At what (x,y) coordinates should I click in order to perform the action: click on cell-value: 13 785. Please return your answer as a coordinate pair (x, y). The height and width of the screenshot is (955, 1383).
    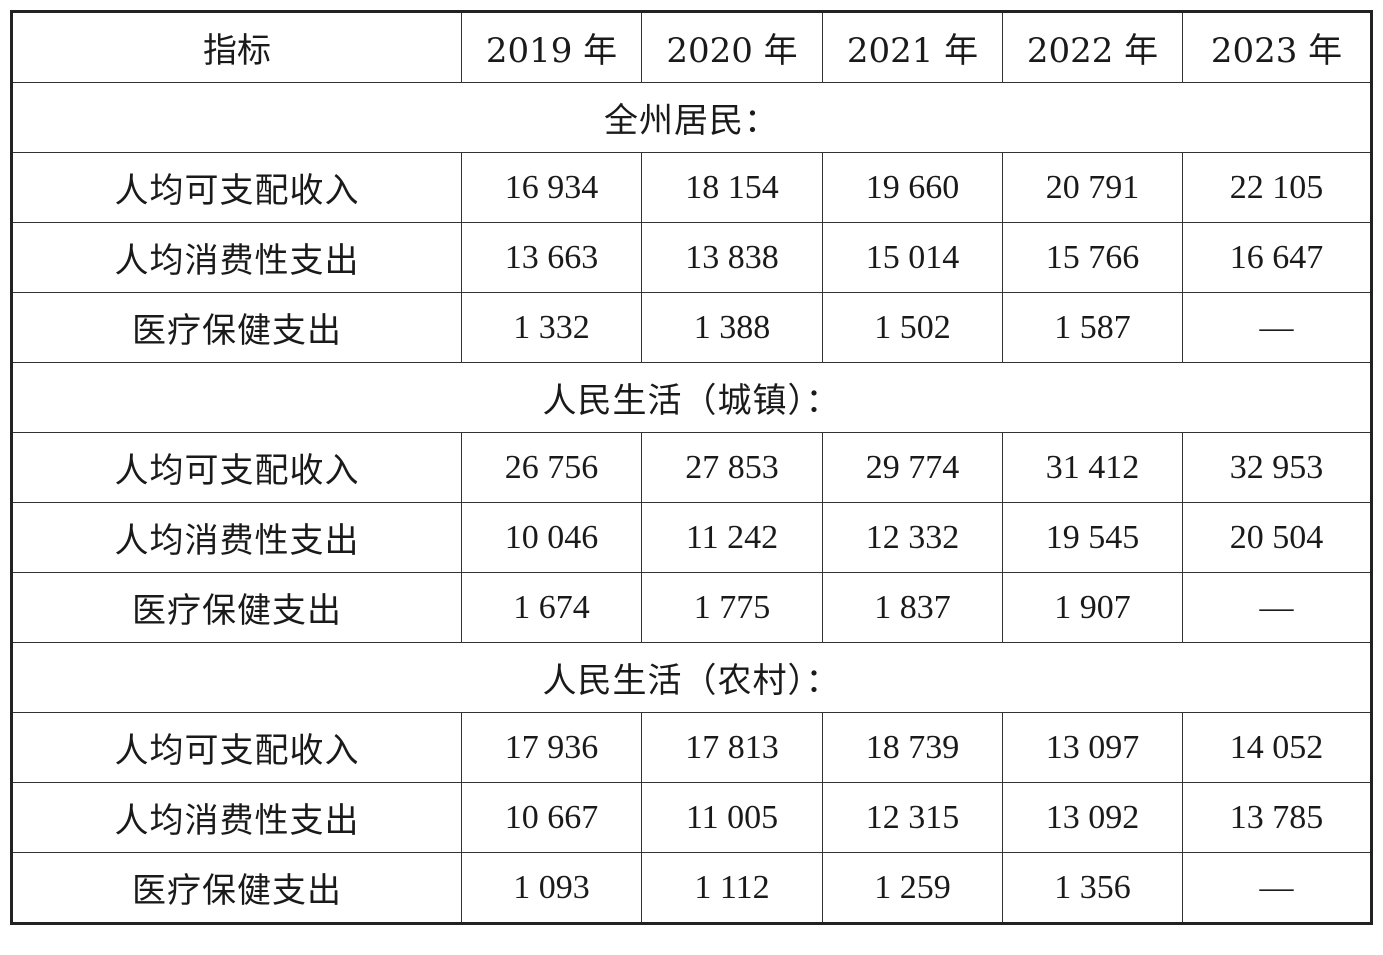
    Looking at the image, I should click on (1277, 817).